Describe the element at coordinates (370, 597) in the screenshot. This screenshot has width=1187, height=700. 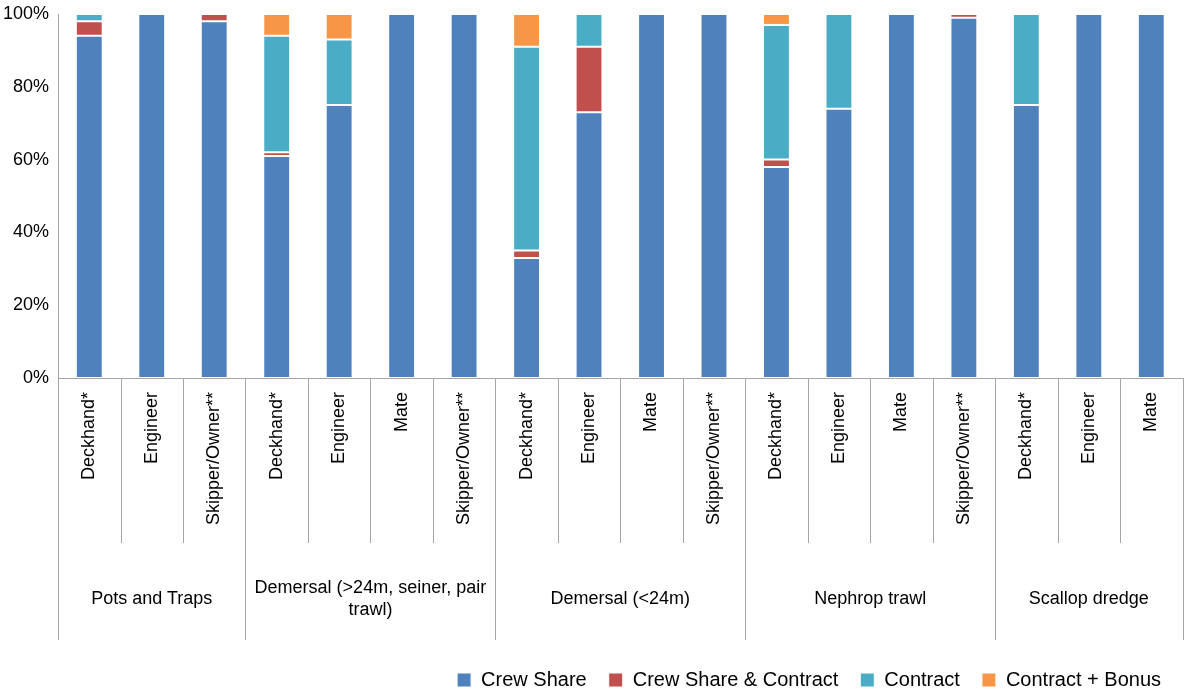
I see `text: Demersal (>24m, seiner, pair trawl)` at that location.